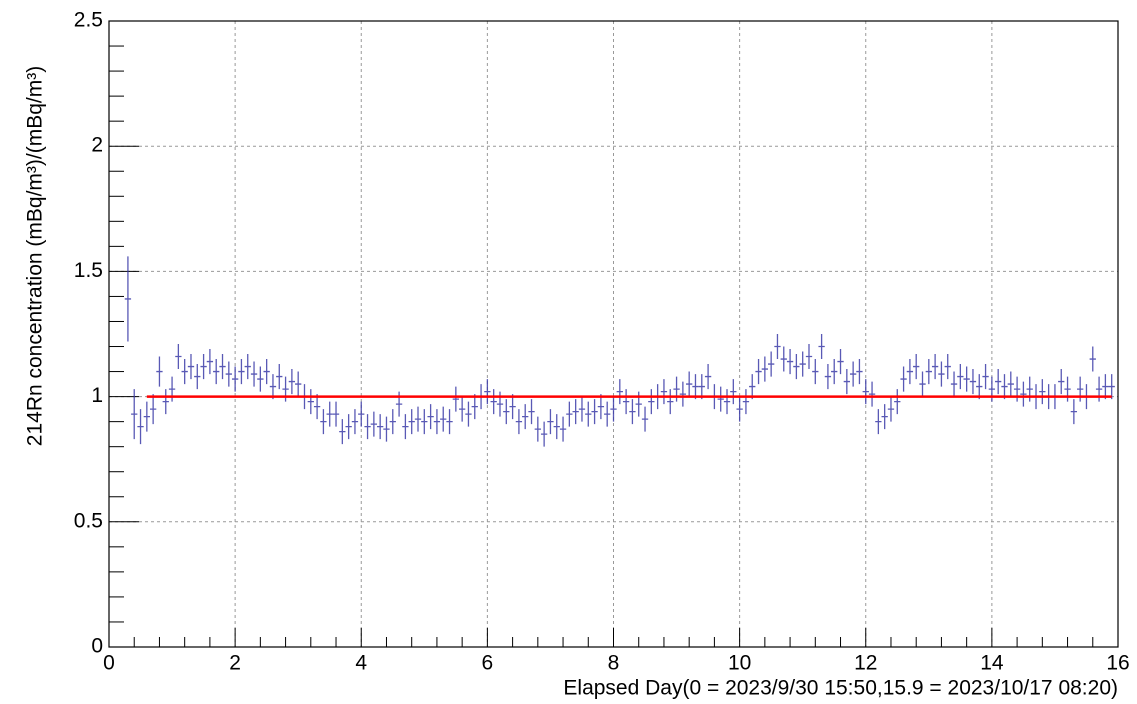 The width and height of the screenshot is (1137, 704). What do you see at coordinates (235, 663) in the screenshot?
I see `x-tick-label: 2` at bounding box center [235, 663].